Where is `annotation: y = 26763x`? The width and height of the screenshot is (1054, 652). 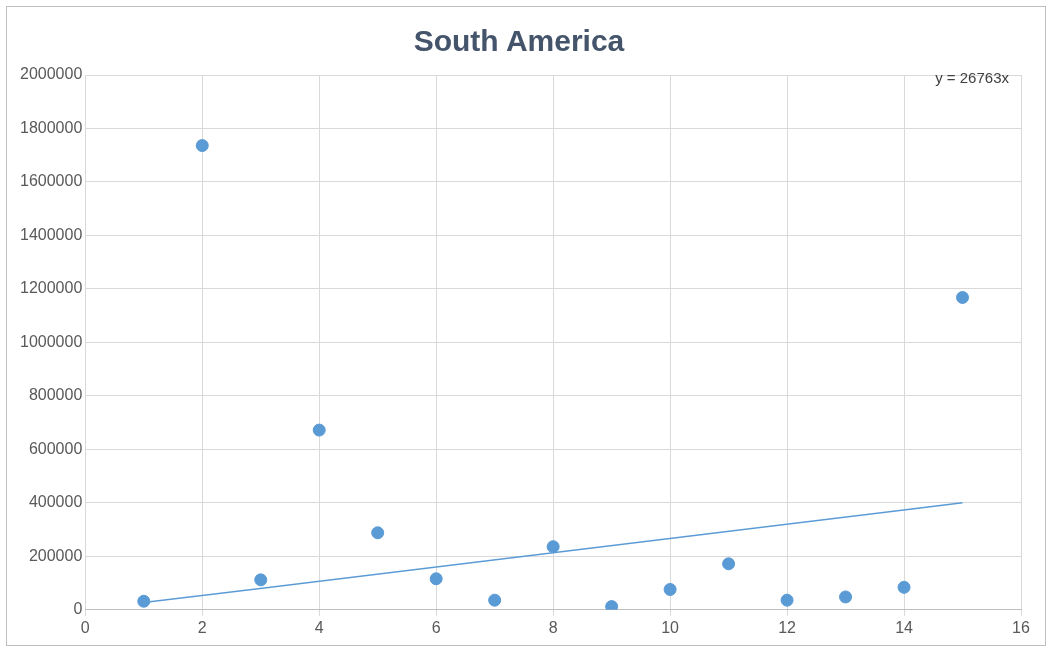
annotation: y = 26763x is located at coordinates (972, 77).